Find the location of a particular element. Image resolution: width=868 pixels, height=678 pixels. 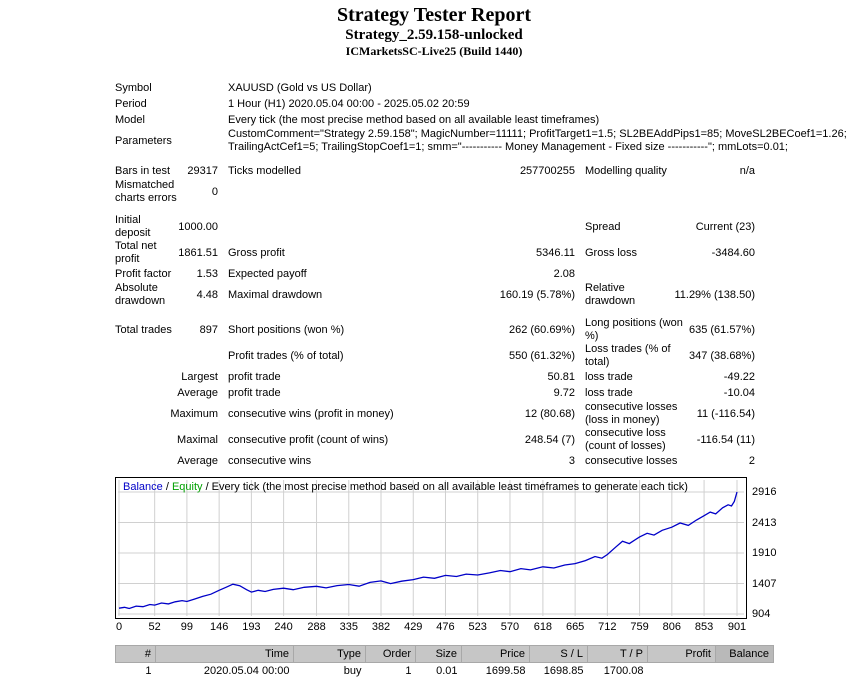

stat-label: Absolute drawdown is located at coordinates (154, 295).